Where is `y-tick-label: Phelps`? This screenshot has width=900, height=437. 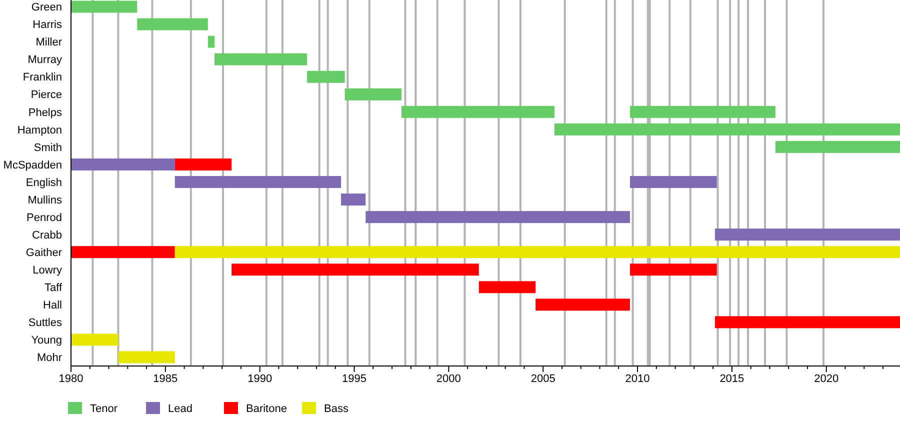 y-tick-label: Phelps is located at coordinates (45, 112).